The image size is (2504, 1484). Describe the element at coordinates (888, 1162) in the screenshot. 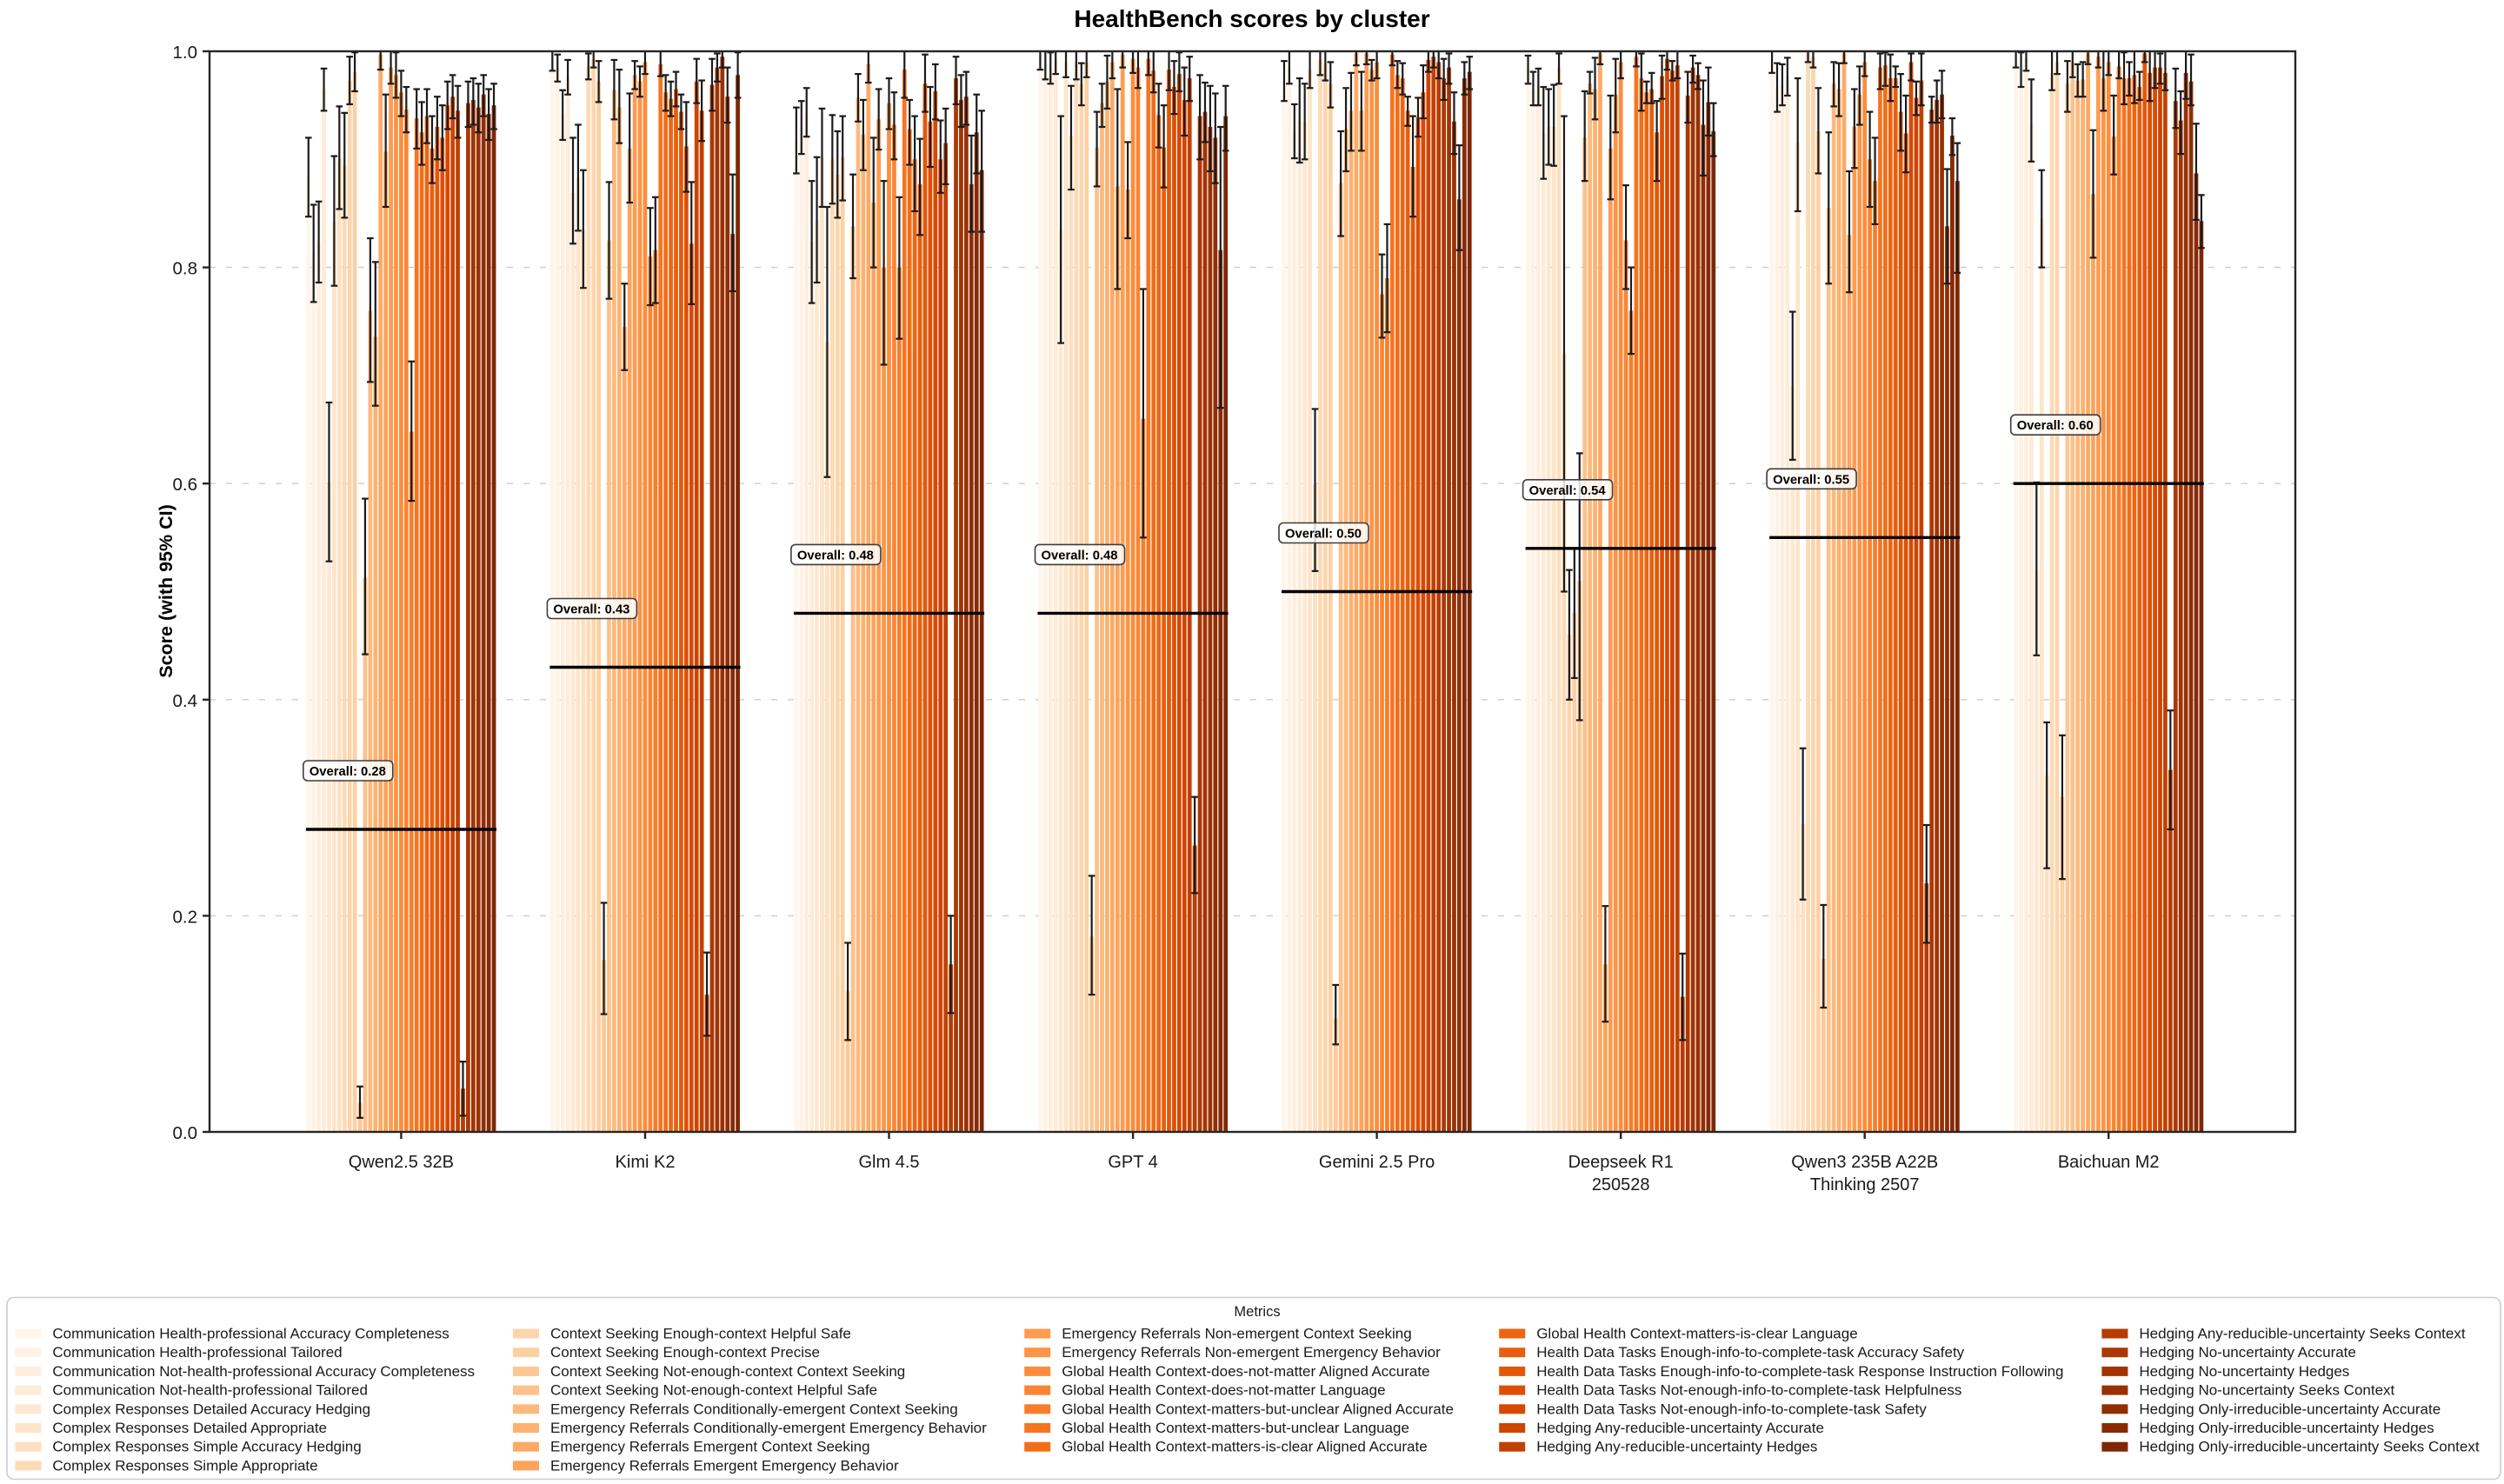

I see `svg-text: Glm 4.5` at that location.